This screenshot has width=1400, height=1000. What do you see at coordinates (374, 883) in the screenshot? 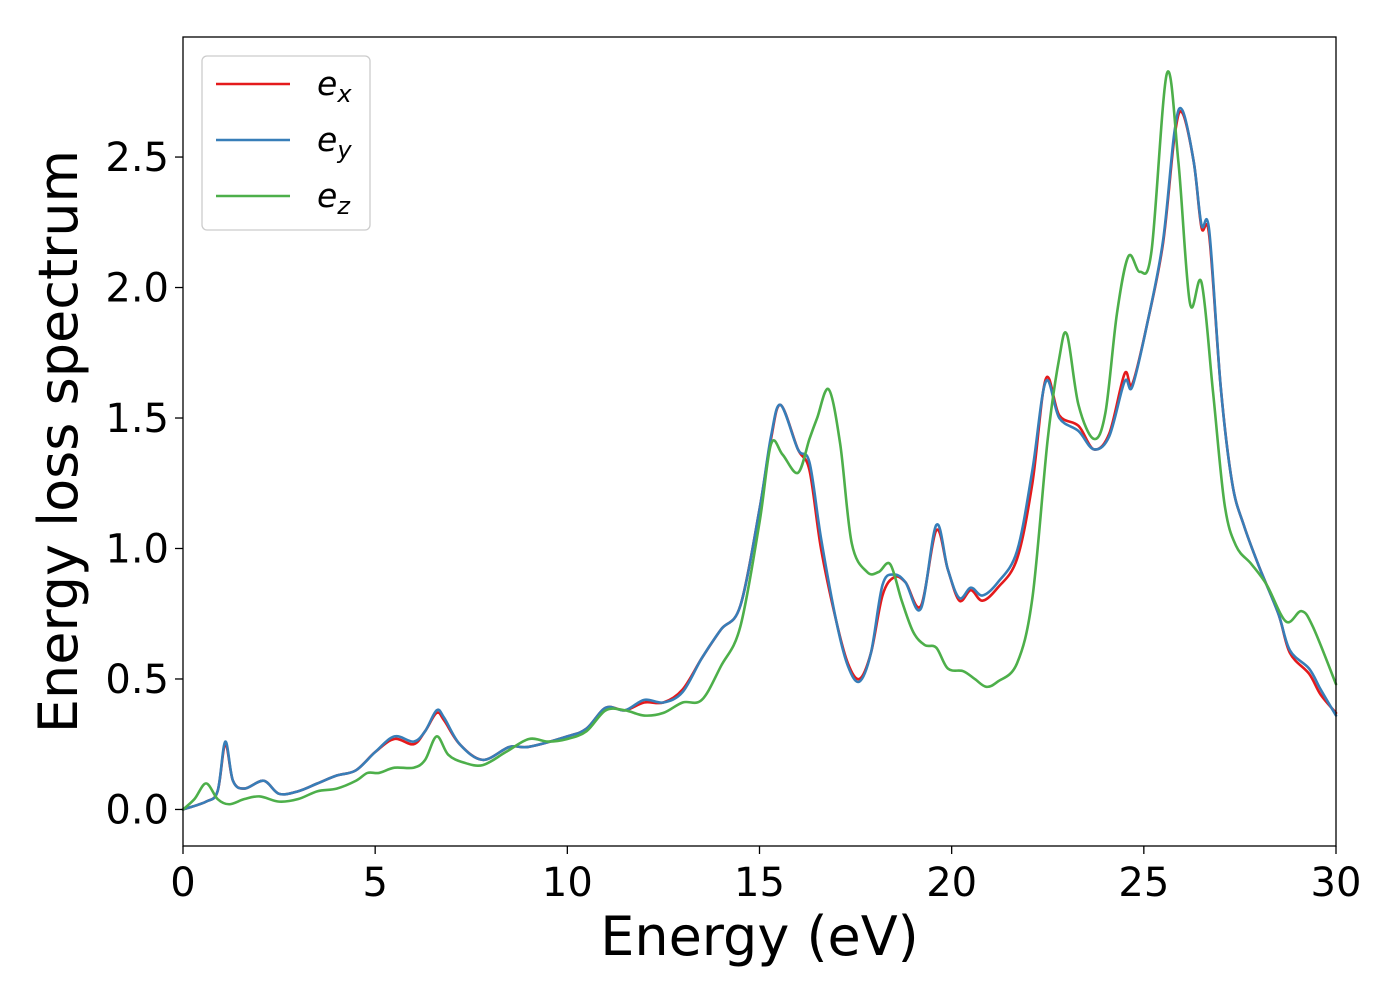
I see `x-tick-label: 5` at bounding box center [374, 883].